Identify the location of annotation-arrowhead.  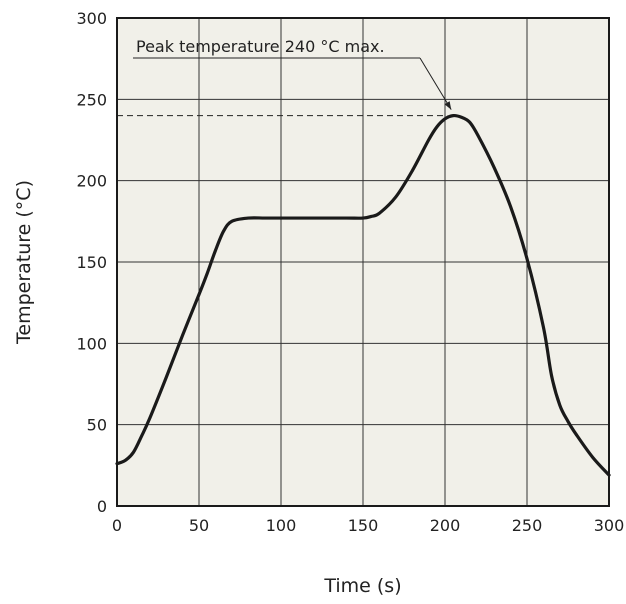
(448, 105).